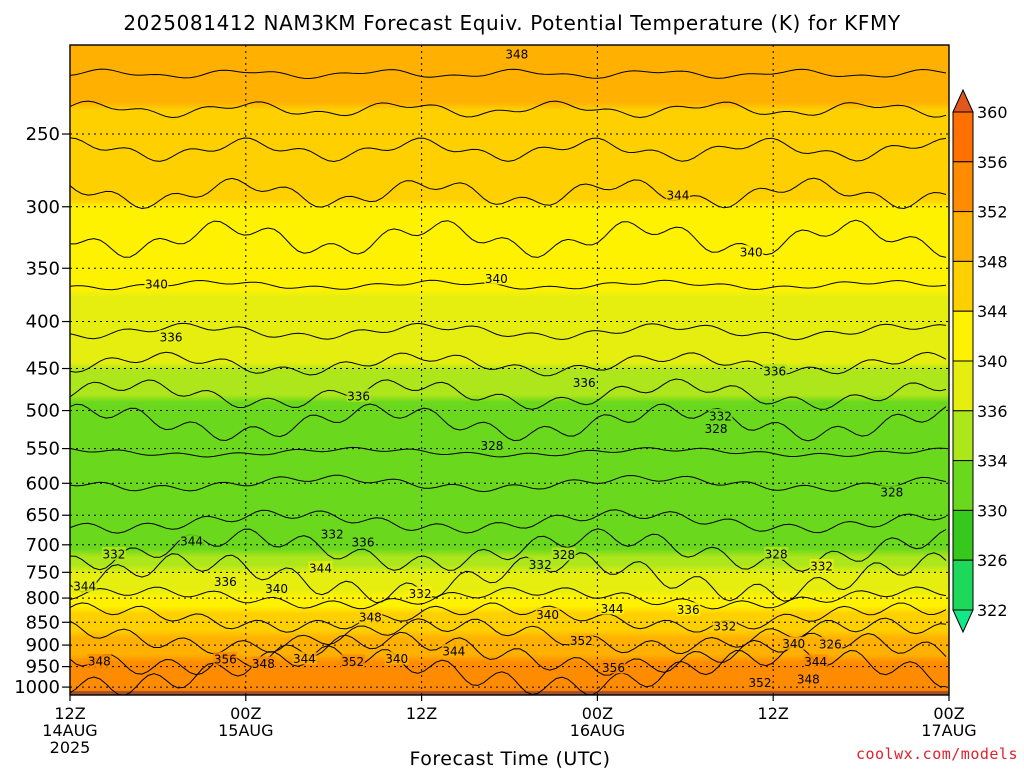 The width and height of the screenshot is (1024, 772). What do you see at coordinates (963, 621) in the screenshot?
I see `colorbar-min-arrow` at bounding box center [963, 621].